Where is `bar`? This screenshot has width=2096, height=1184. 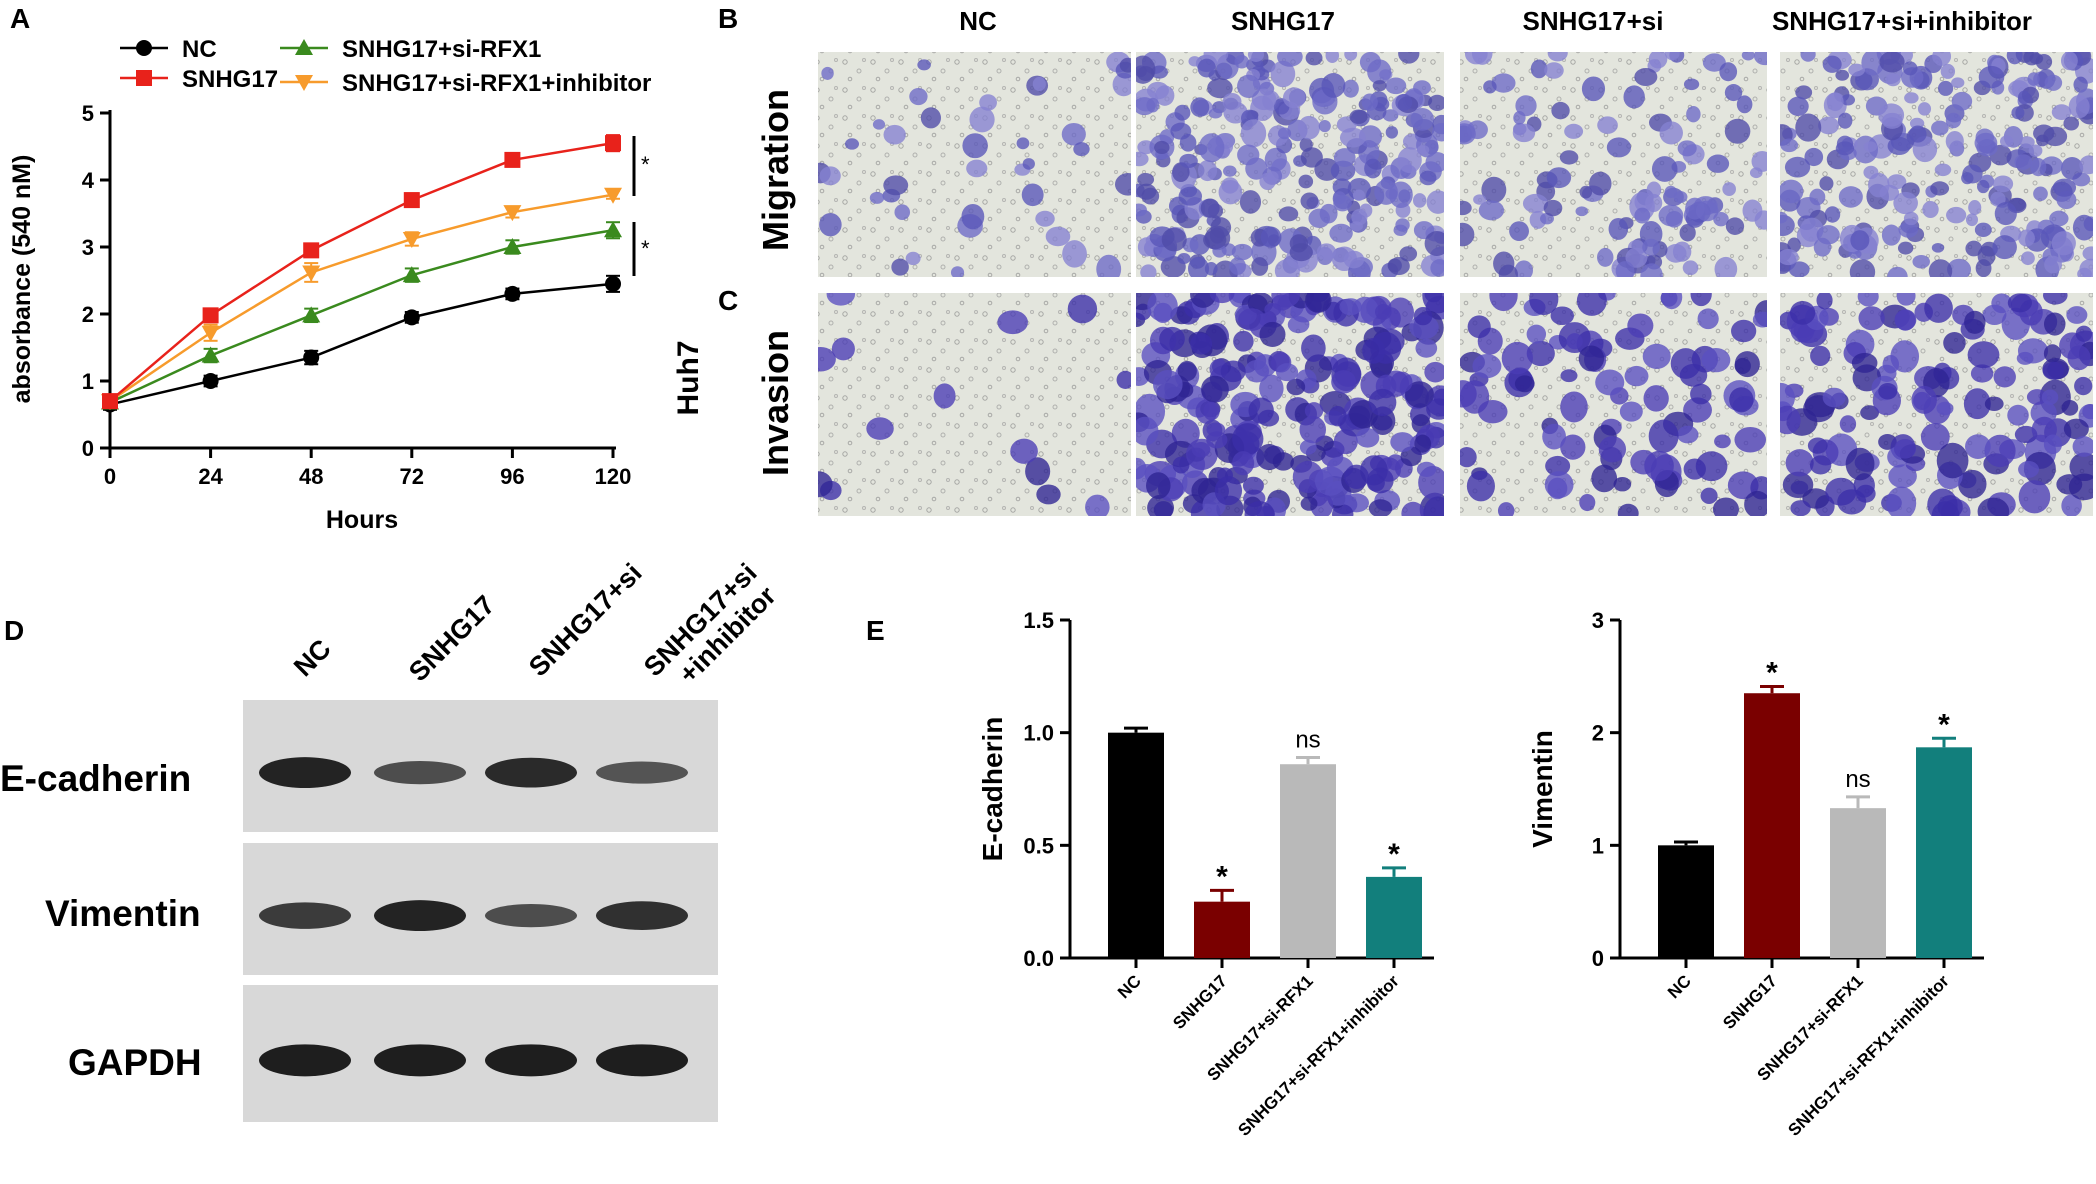
bar is located at coordinates (1394, 917).